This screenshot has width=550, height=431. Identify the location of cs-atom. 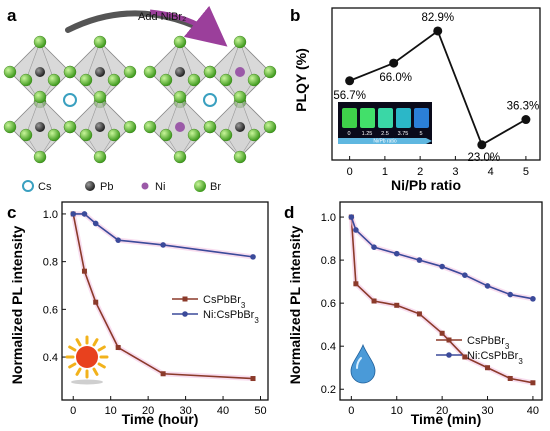
(70, 100).